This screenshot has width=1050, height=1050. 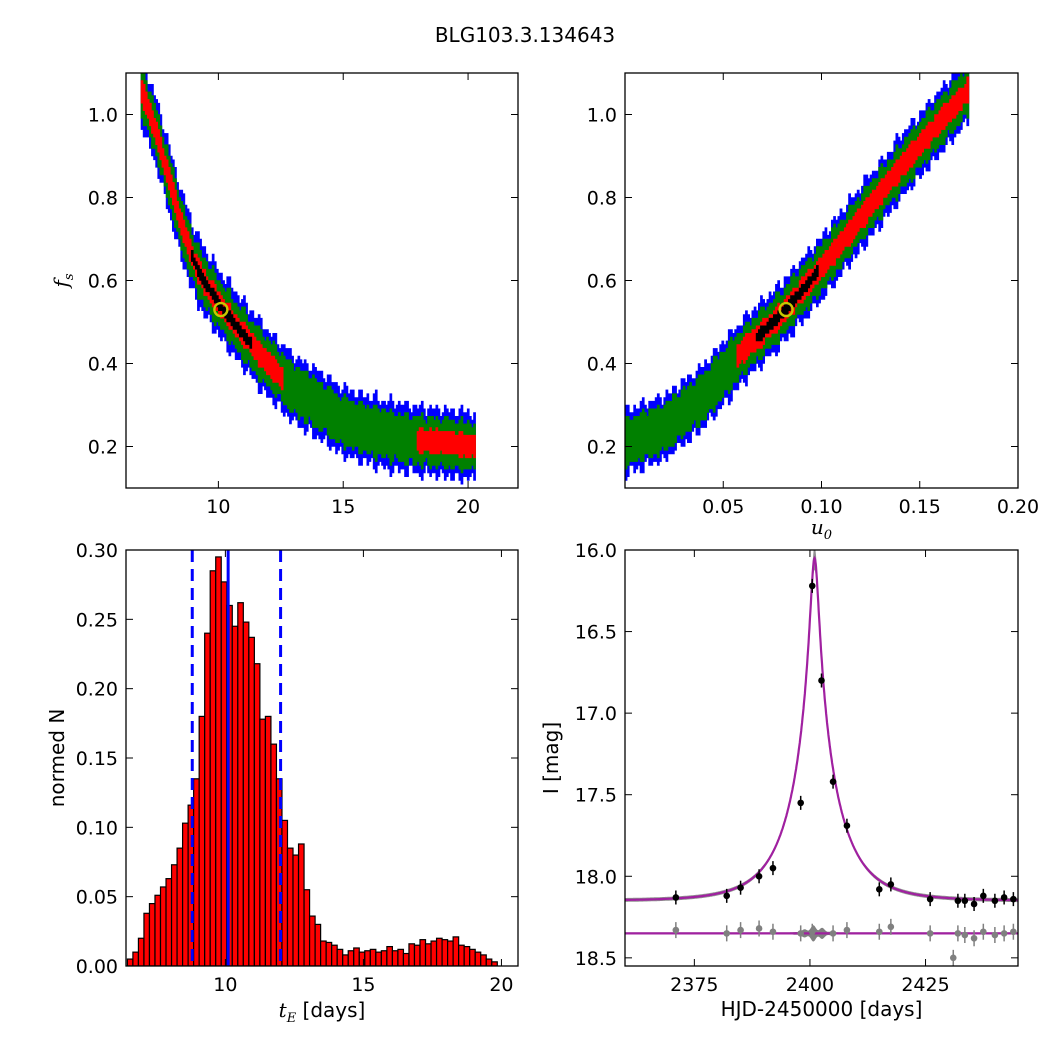 What do you see at coordinates (103, 199) in the screenshot?
I see `y-tick-label: 0.8` at bounding box center [103, 199].